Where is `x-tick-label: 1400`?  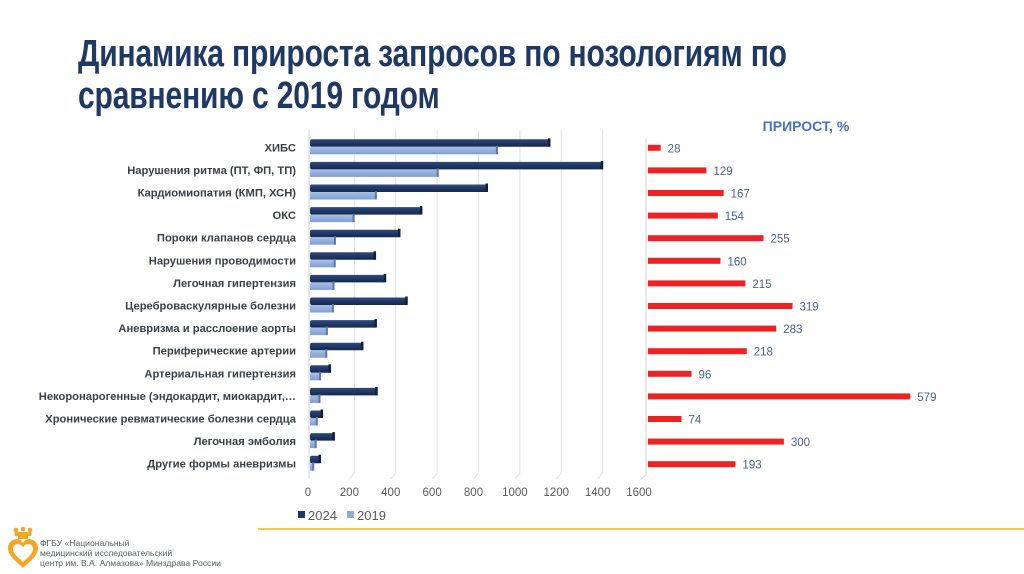
x-tick-label: 1400 is located at coordinates (598, 493).